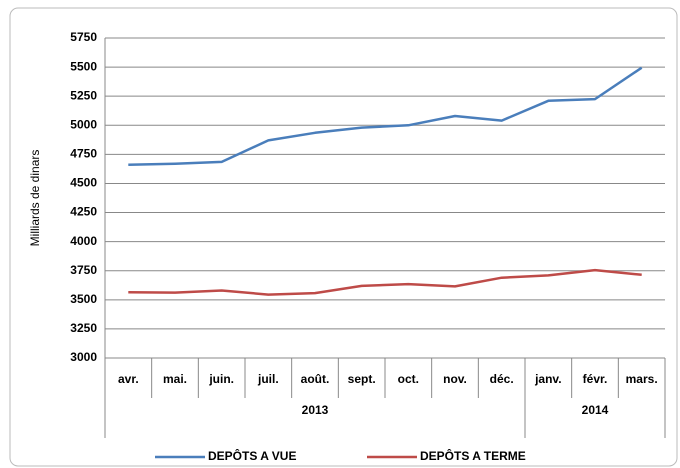  What do you see at coordinates (385, 282) in the screenshot?
I see `series-line` at bounding box center [385, 282].